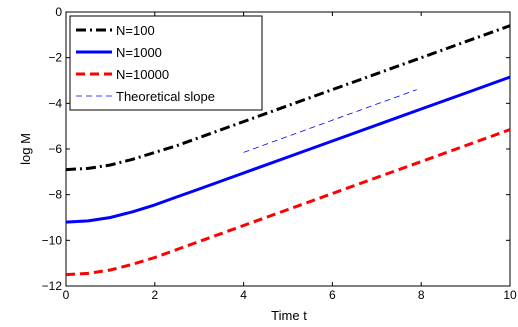 The height and width of the screenshot is (327, 518). I want to click on legend-box, so click(166, 63).